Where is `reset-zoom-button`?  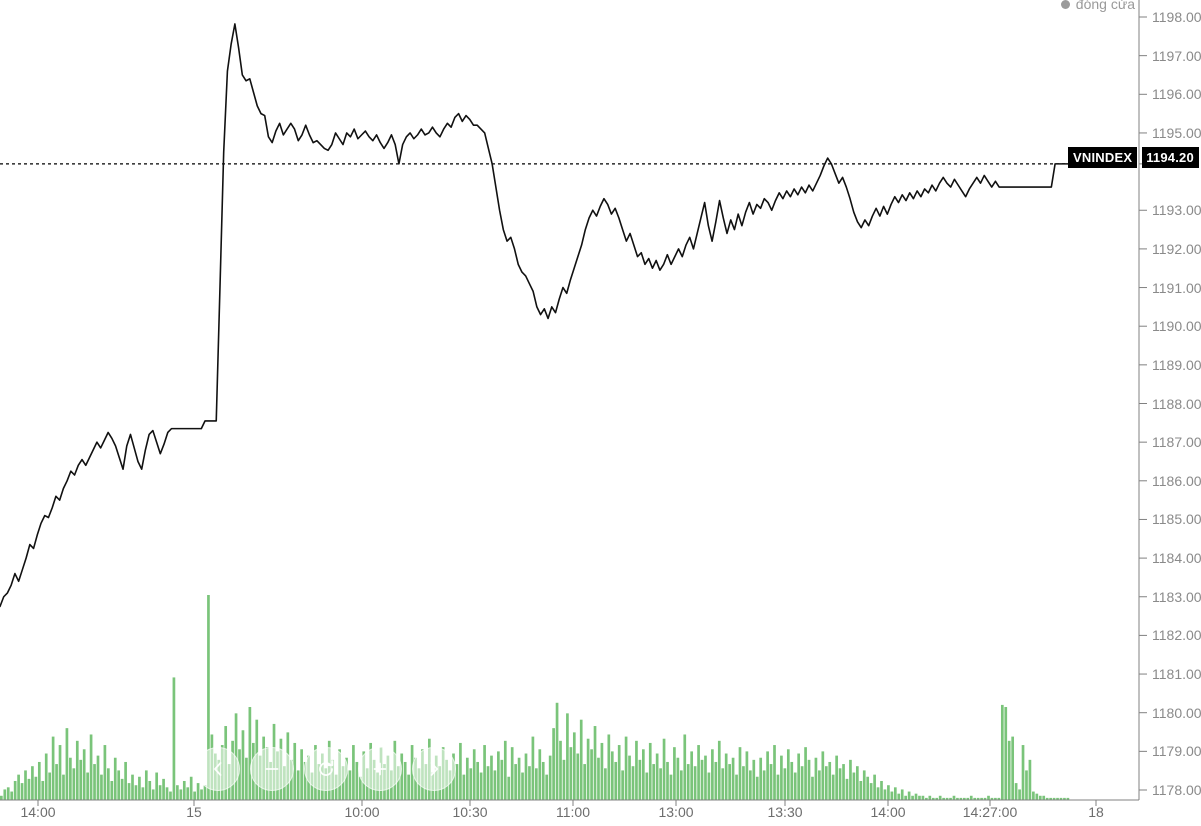
reset-zoom-button is located at coordinates (326, 769).